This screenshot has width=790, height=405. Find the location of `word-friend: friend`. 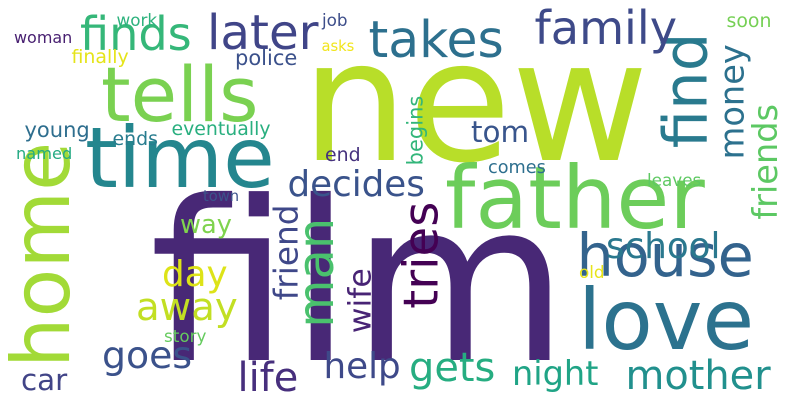

word-friend: friend is located at coordinates (286, 252).